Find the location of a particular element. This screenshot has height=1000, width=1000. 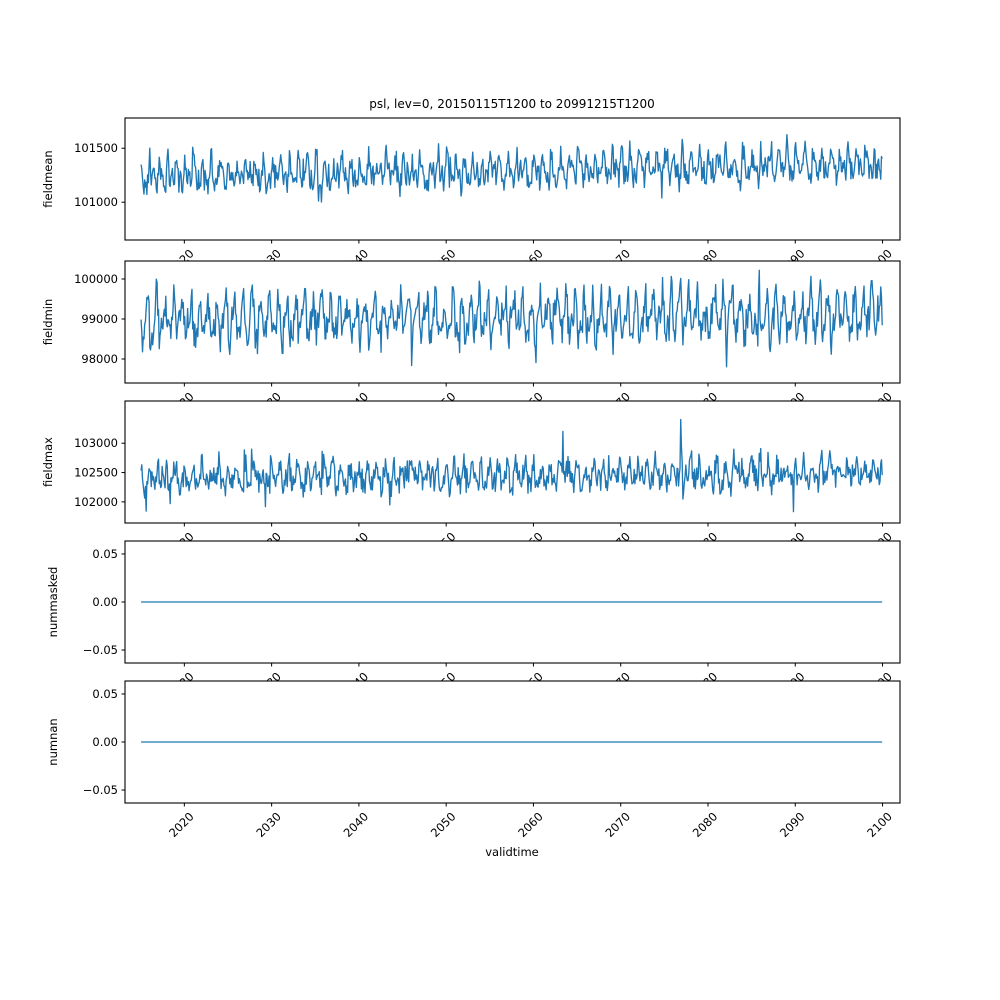

x-tick-label: 2050 is located at coordinates (443, 824).